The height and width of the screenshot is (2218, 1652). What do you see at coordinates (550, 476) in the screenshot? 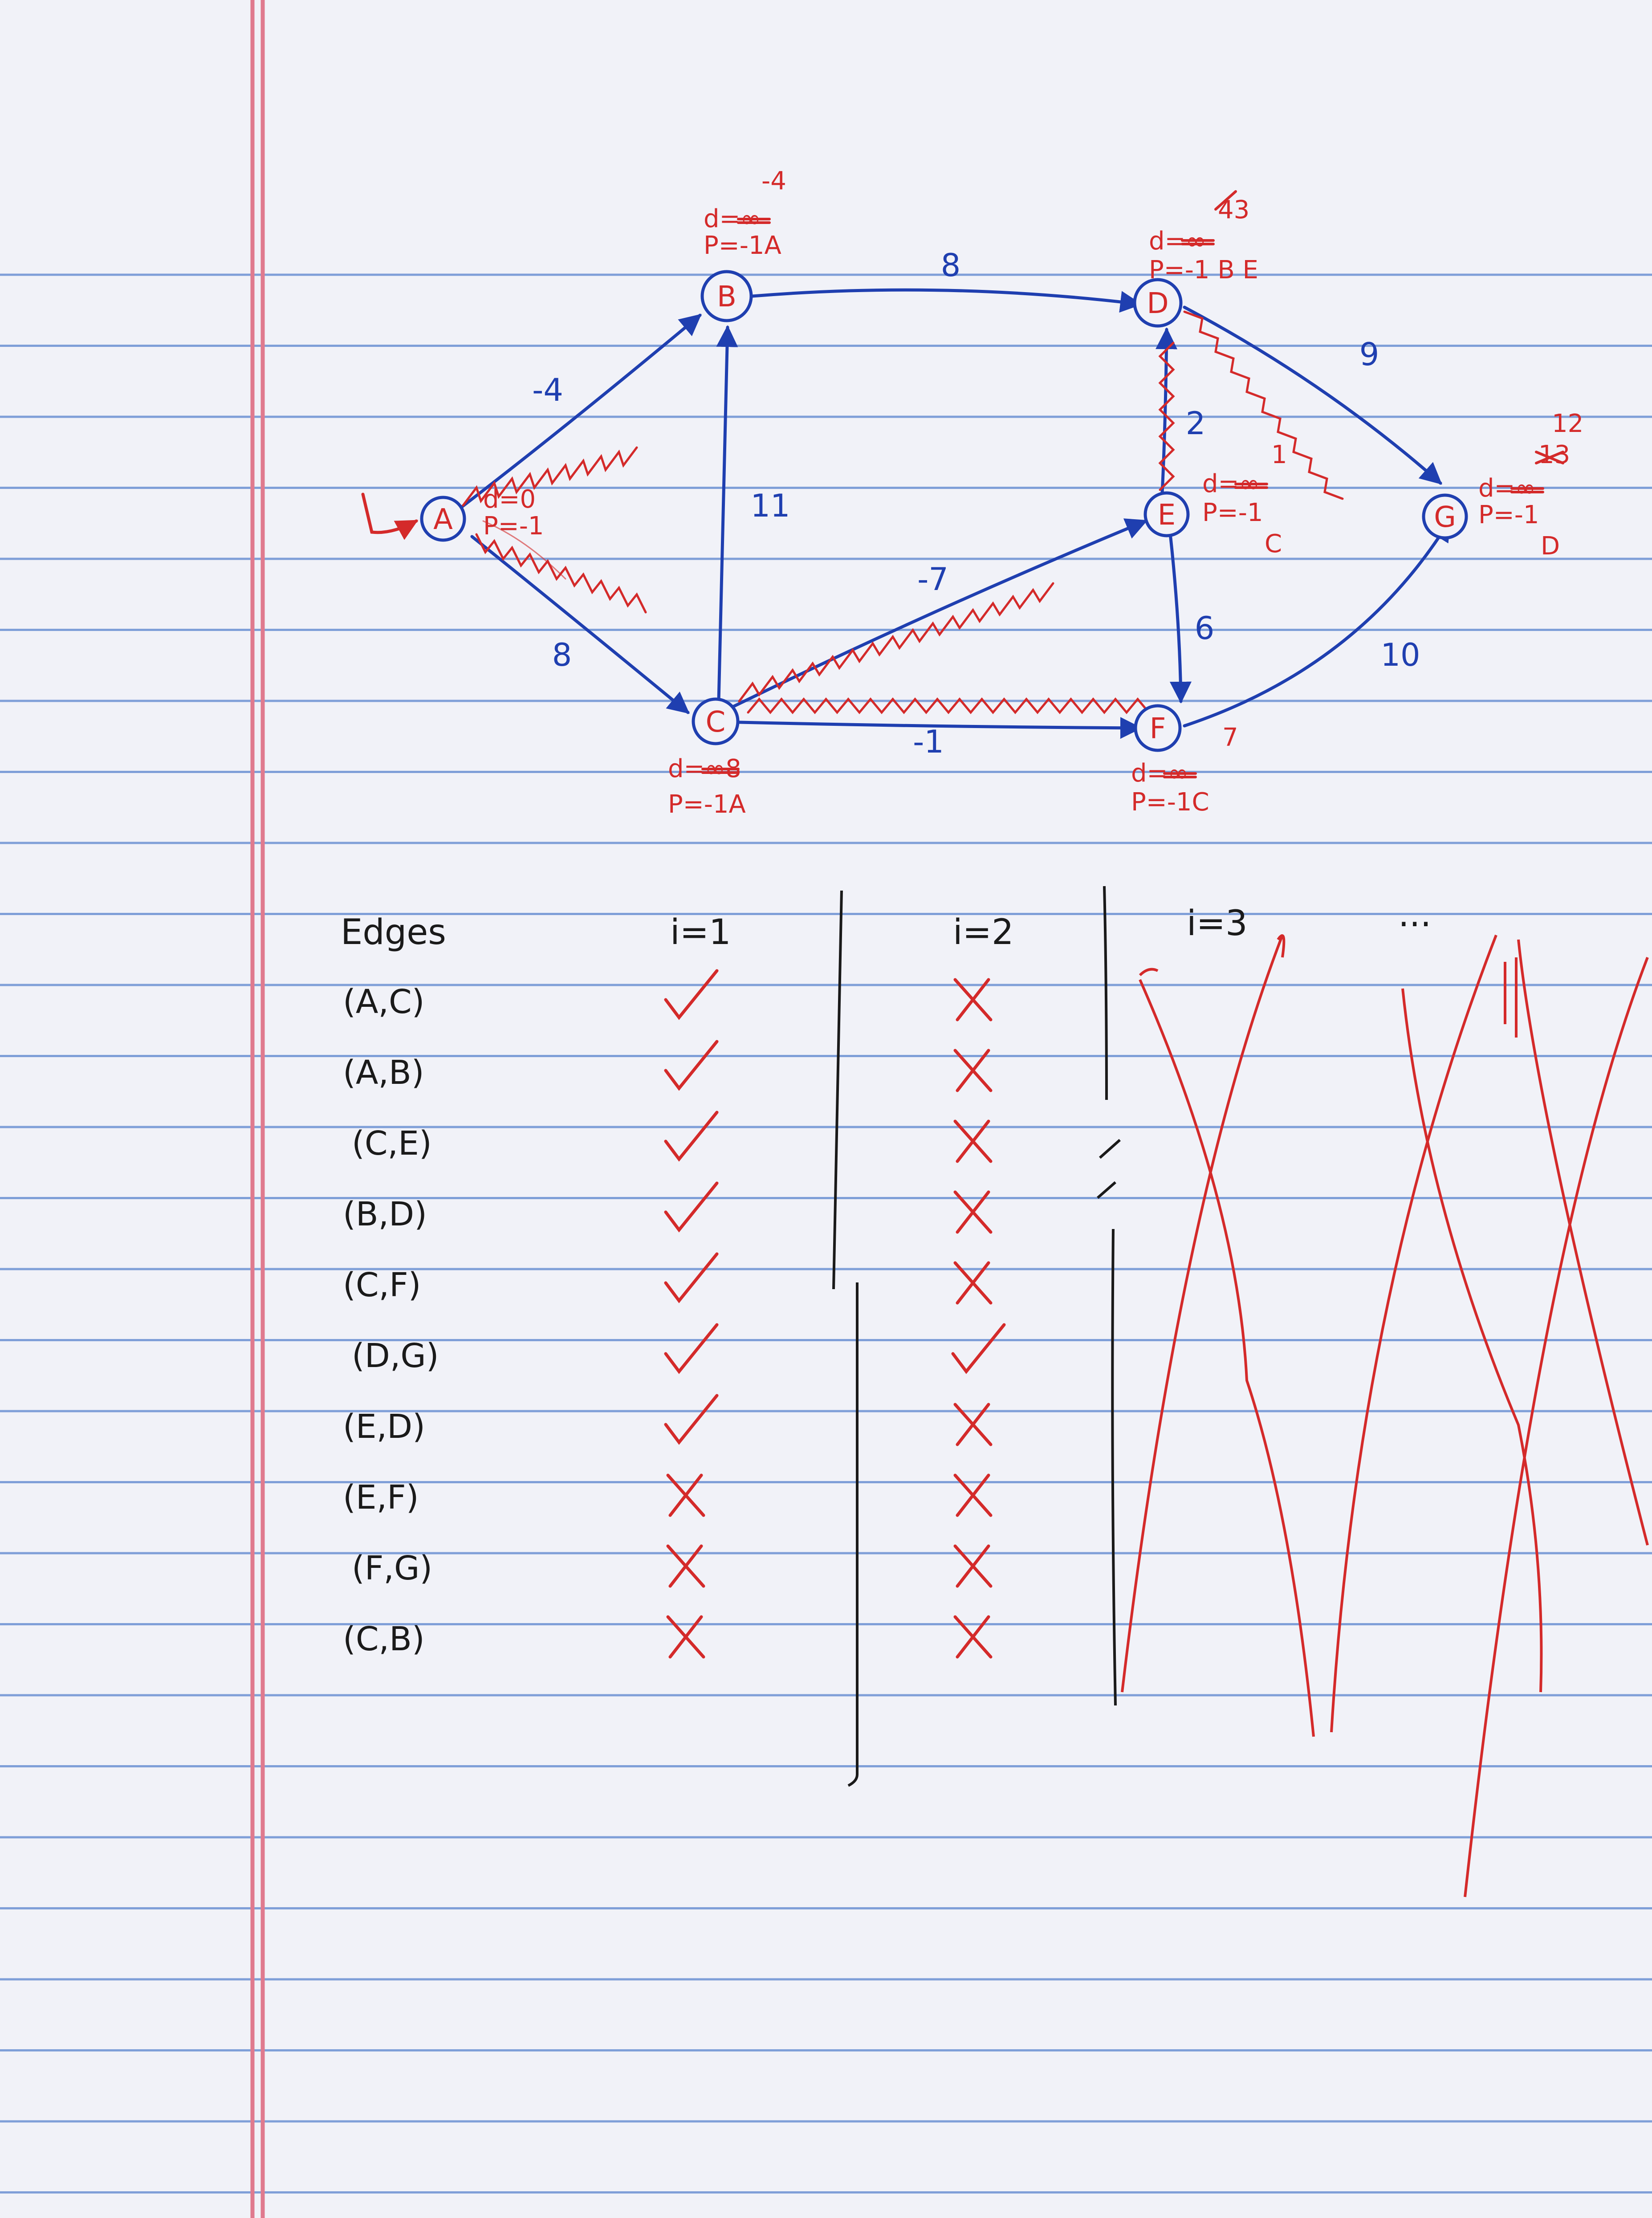
I see `highlight-a-b` at bounding box center [550, 476].